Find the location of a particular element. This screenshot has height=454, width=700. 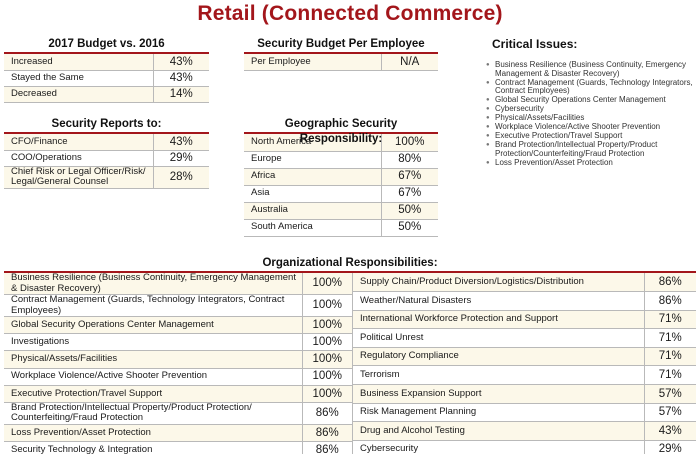

table-row: Weather/Natural Disasters 86% is located at coordinates (524, 301).